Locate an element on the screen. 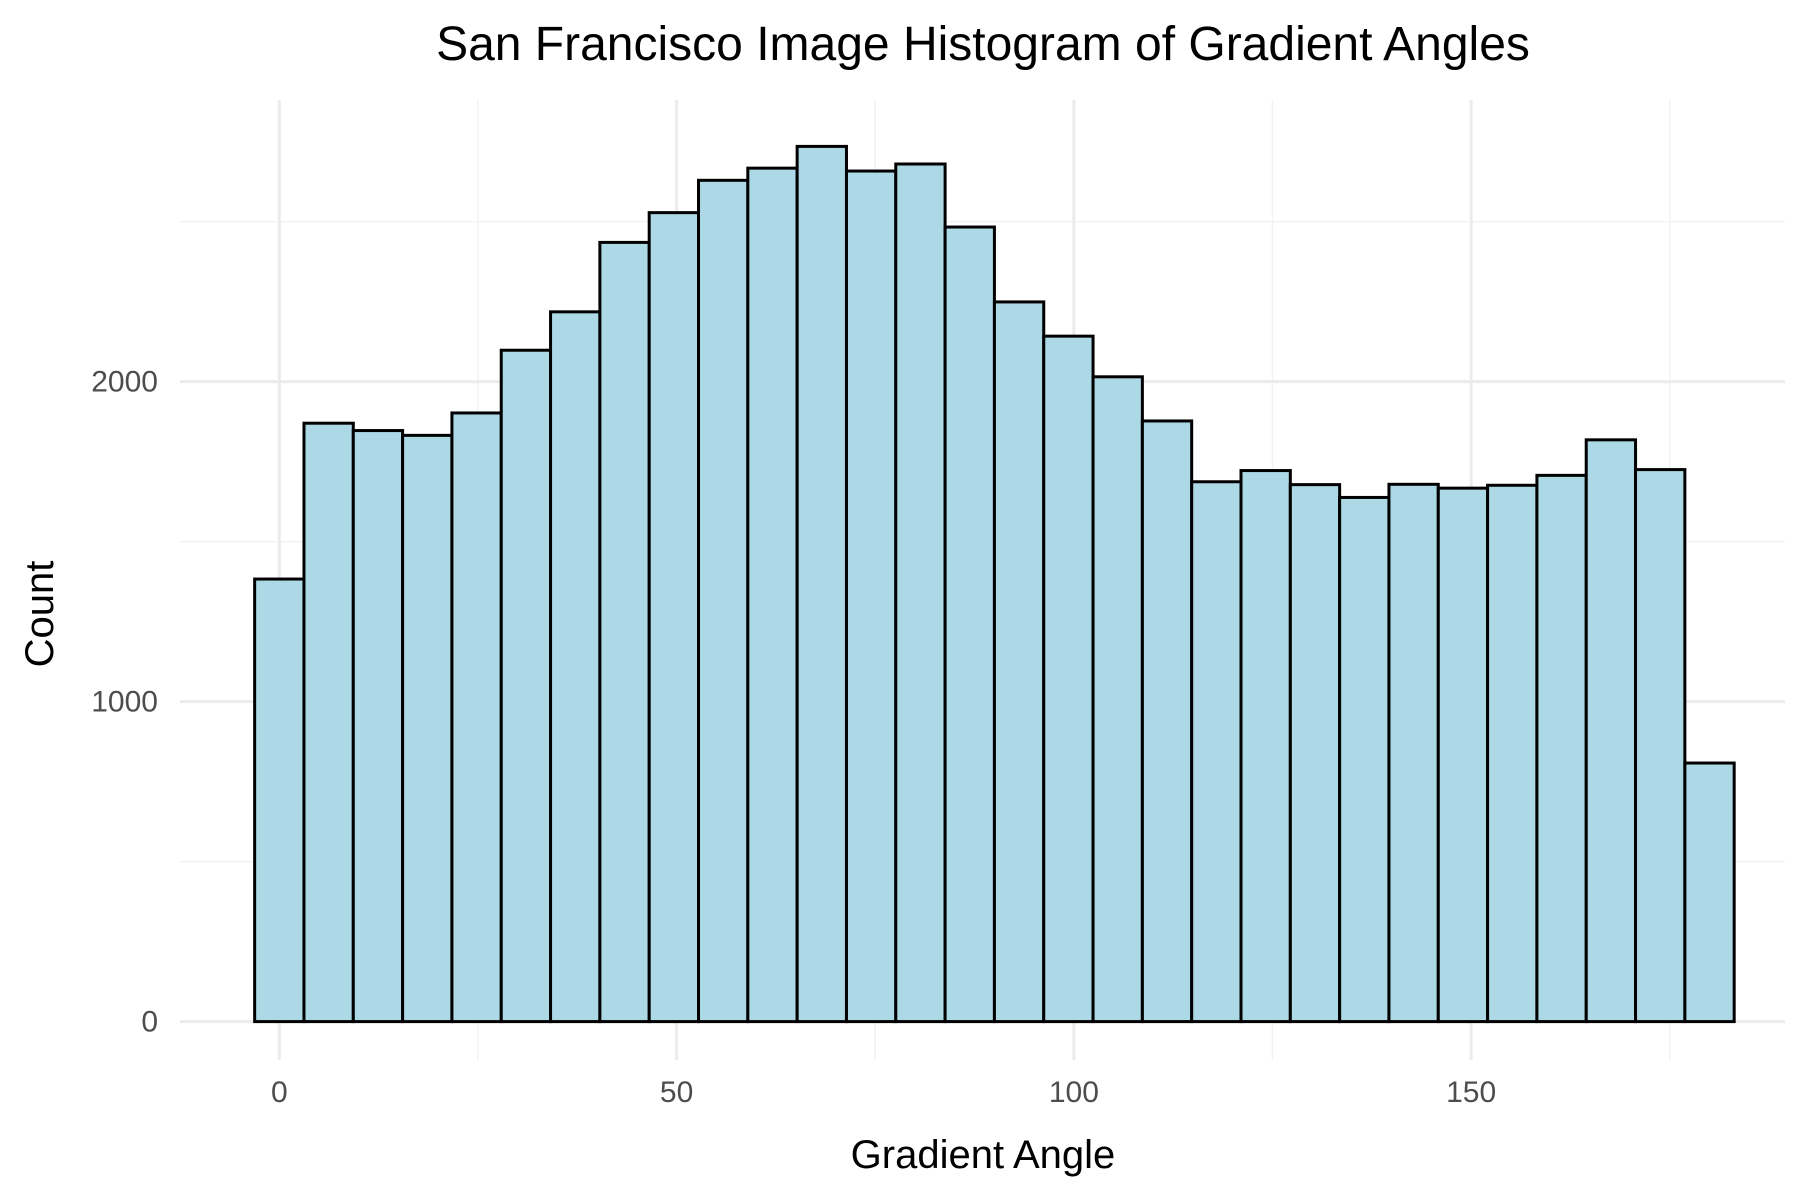  y-tick-label: 1000 is located at coordinates (124, 702).